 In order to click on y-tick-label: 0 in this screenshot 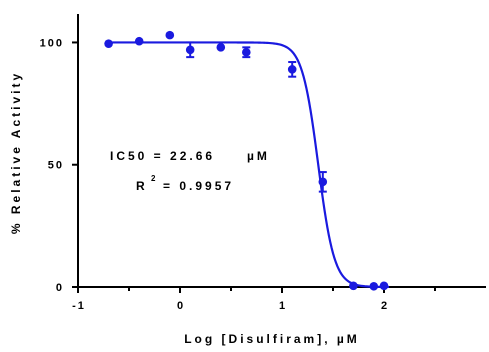, I will do `click(60, 288)`.